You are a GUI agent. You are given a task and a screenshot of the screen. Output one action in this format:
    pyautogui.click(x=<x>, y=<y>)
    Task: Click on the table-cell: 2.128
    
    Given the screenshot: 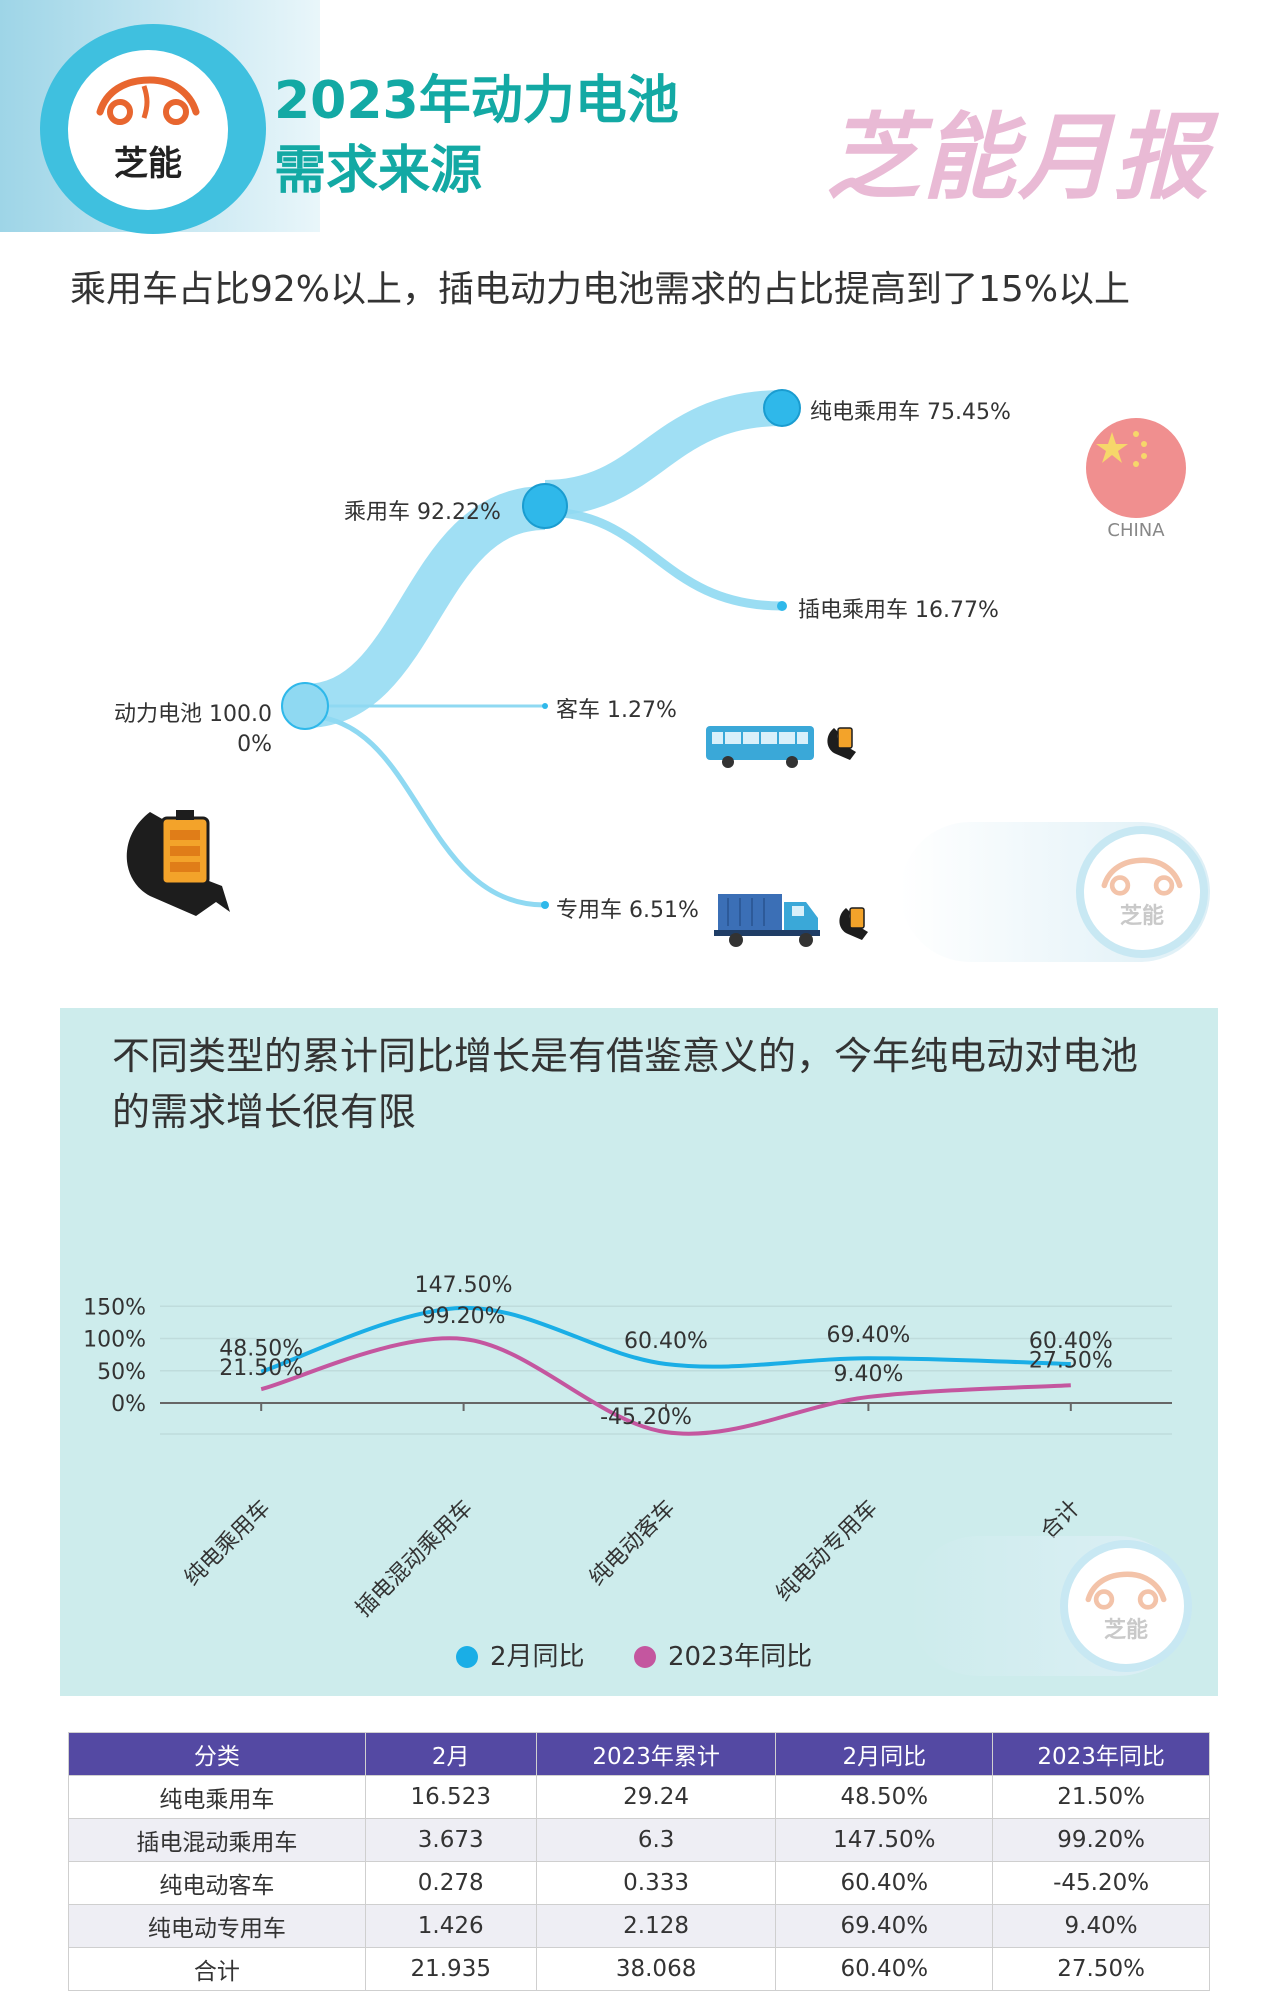 What is the action you would take?
    pyautogui.click(x=656, y=1926)
    